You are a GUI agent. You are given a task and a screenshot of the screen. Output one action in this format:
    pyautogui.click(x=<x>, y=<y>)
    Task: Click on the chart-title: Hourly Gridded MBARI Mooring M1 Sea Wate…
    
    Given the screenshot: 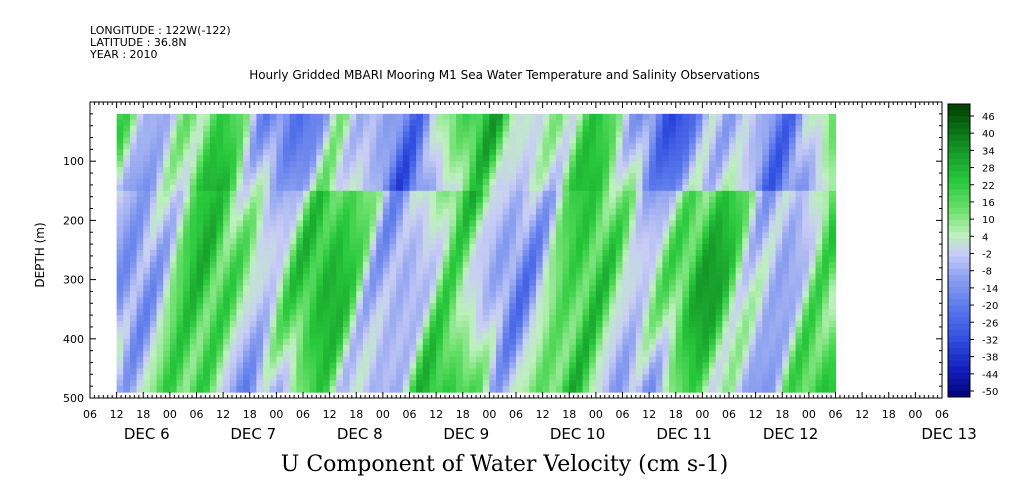 What is the action you would take?
    pyautogui.click(x=504, y=75)
    